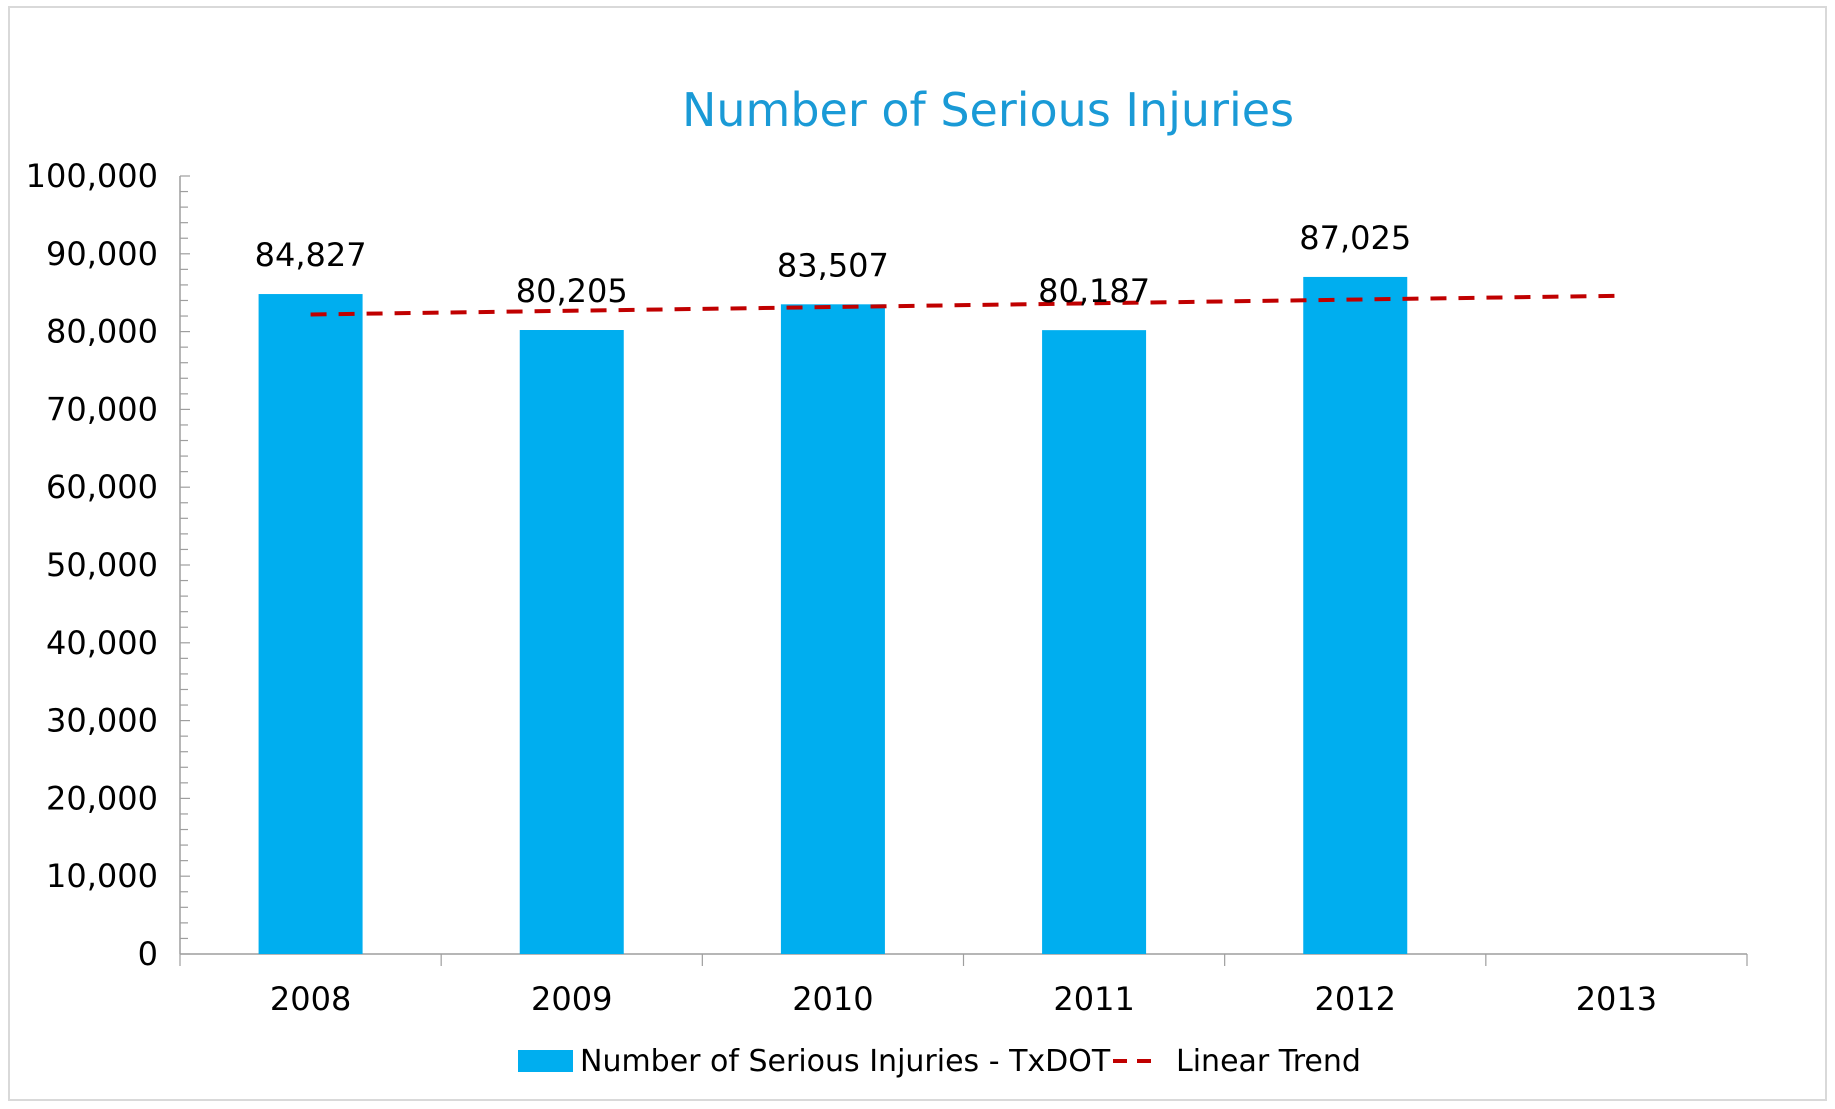 The width and height of the screenshot is (1835, 1109). What do you see at coordinates (1355, 238) in the screenshot?
I see `data-label-2012: 87,025` at bounding box center [1355, 238].